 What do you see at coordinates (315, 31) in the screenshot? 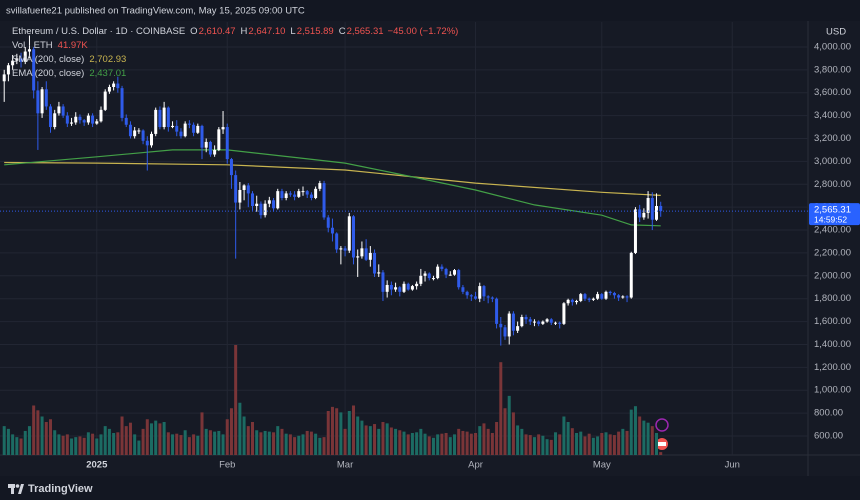
I see `ohlc-value: 2,515.89` at bounding box center [315, 31].